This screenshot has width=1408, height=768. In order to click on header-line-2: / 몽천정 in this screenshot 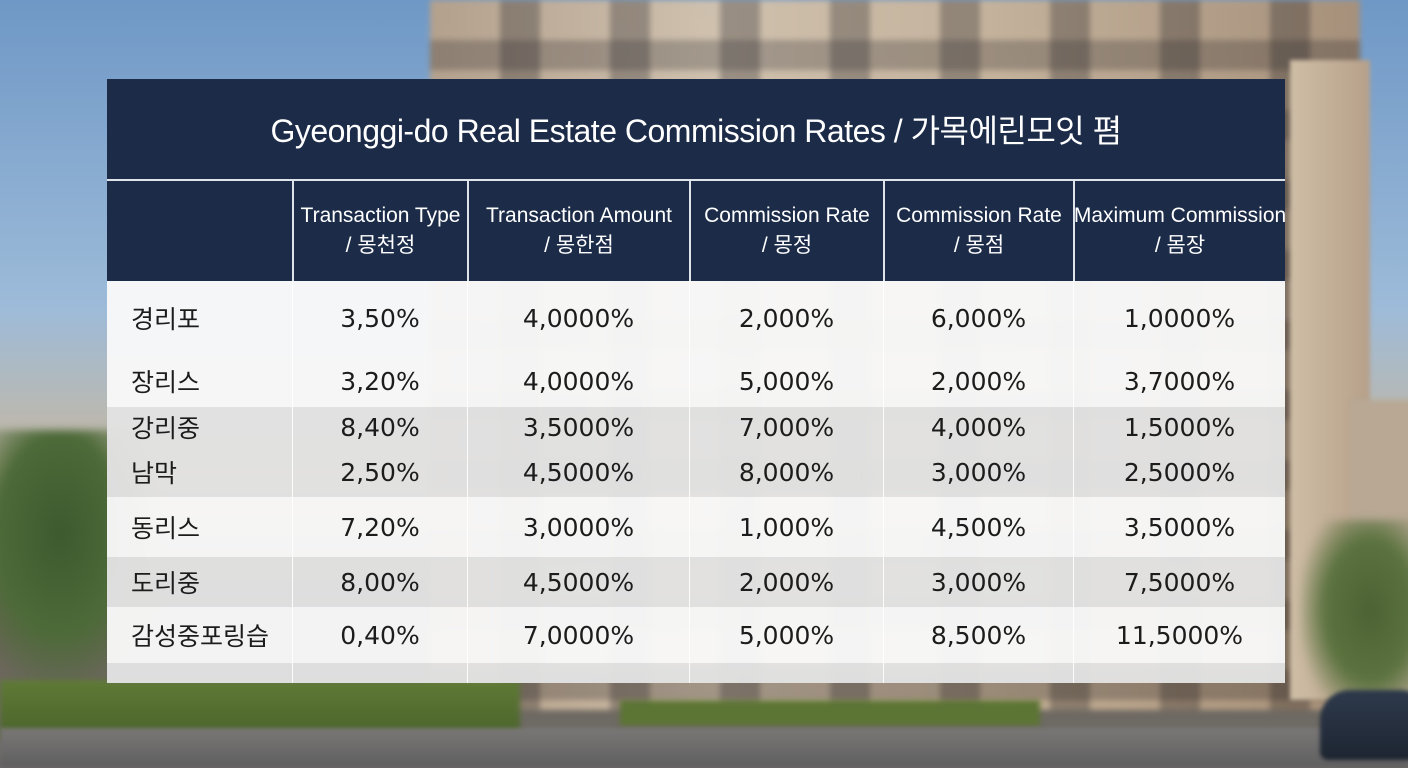, I will do `click(380, 245)`.